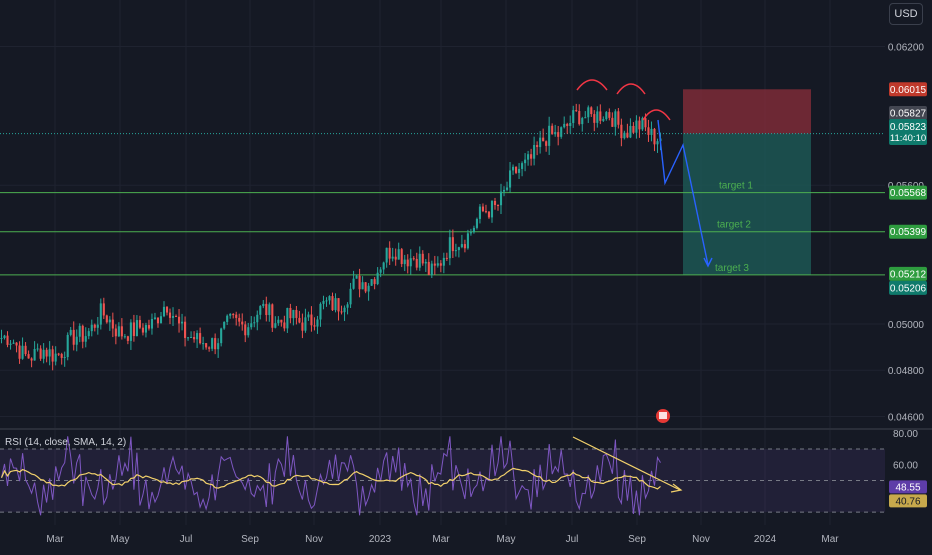 This screenshot has width=932, height=555. I want to click on badge-last-close-bg, so click(908, 113).